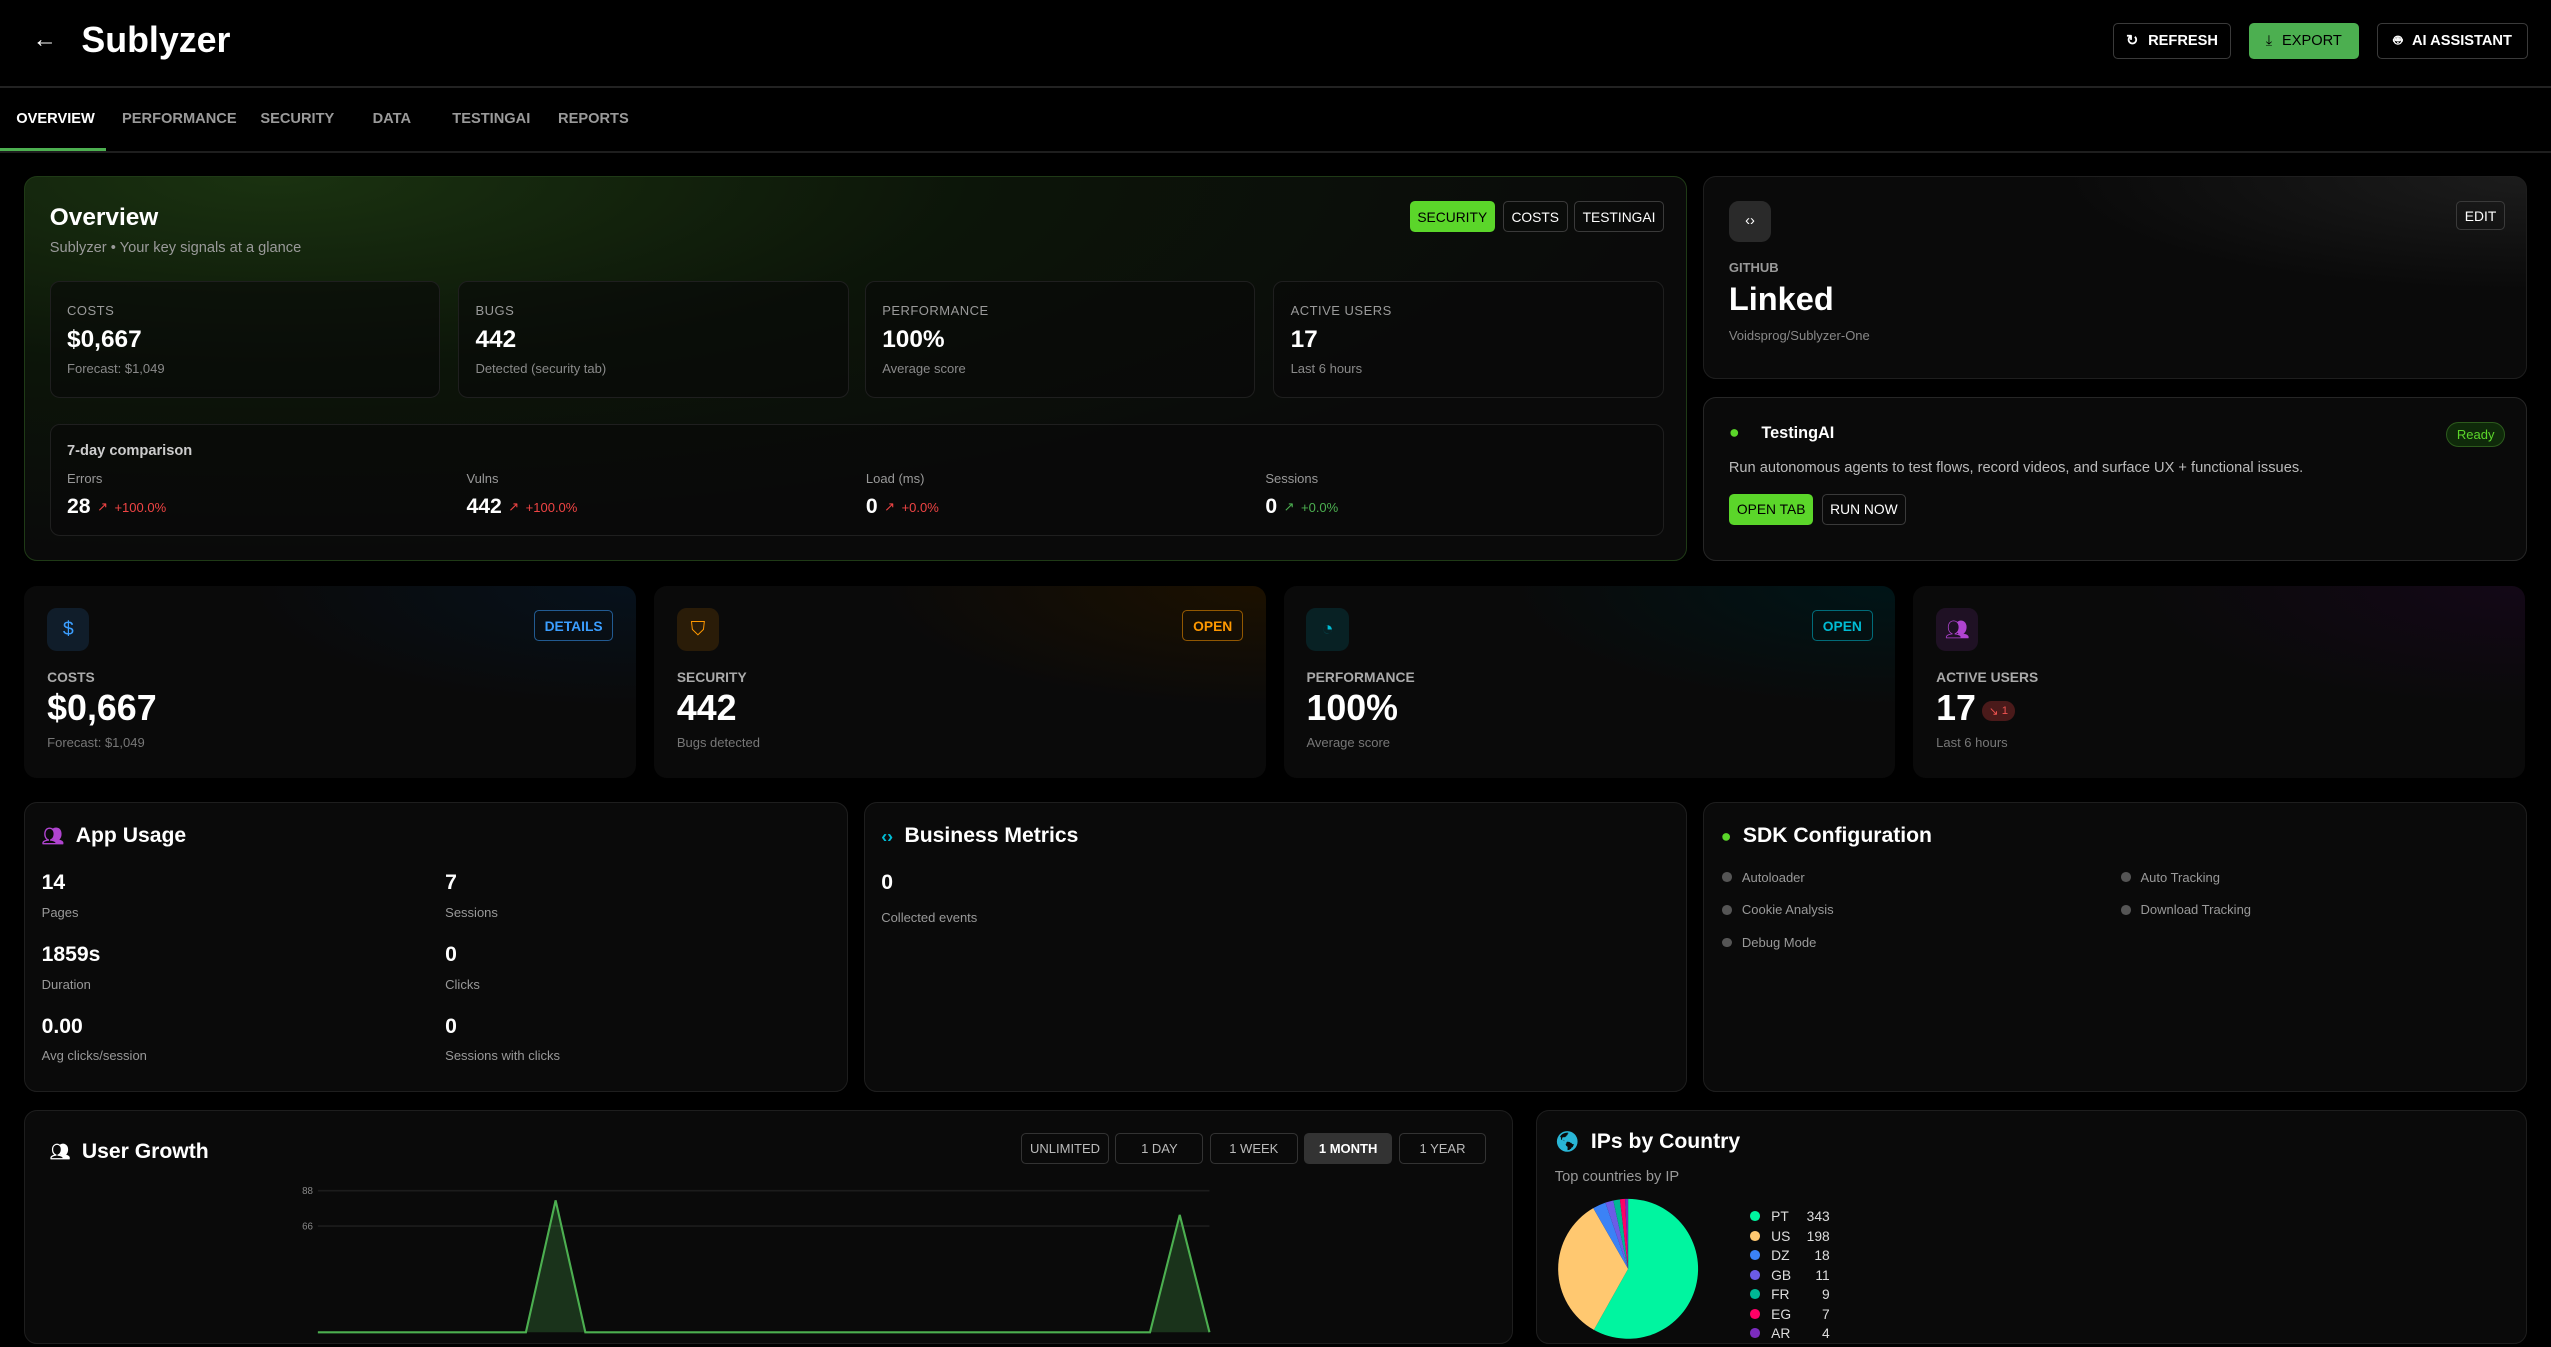 Image resolution: width=2551 pixels, height=1347 pixels. I want to click on usage-value: 14, so click(53, 883).